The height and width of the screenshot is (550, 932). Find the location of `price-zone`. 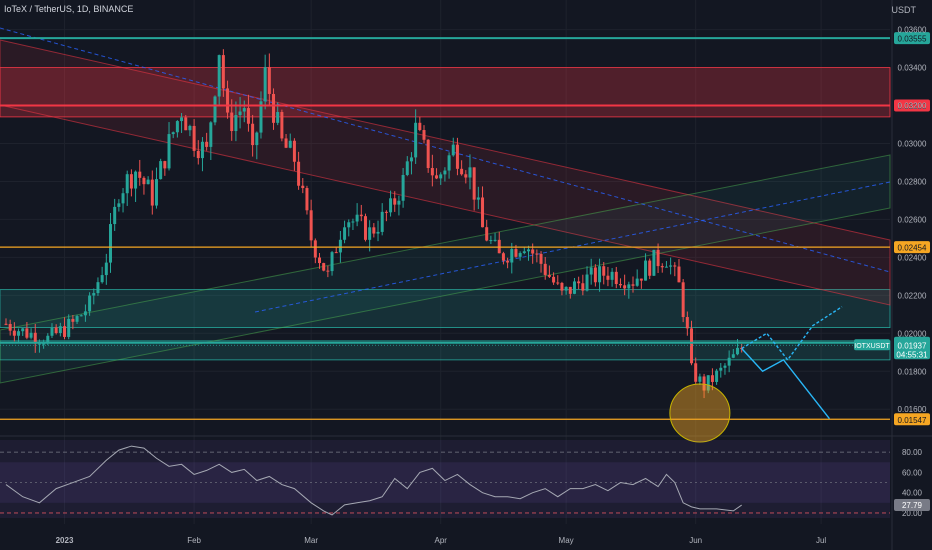

price-zone is located at coordinates (445, 92).